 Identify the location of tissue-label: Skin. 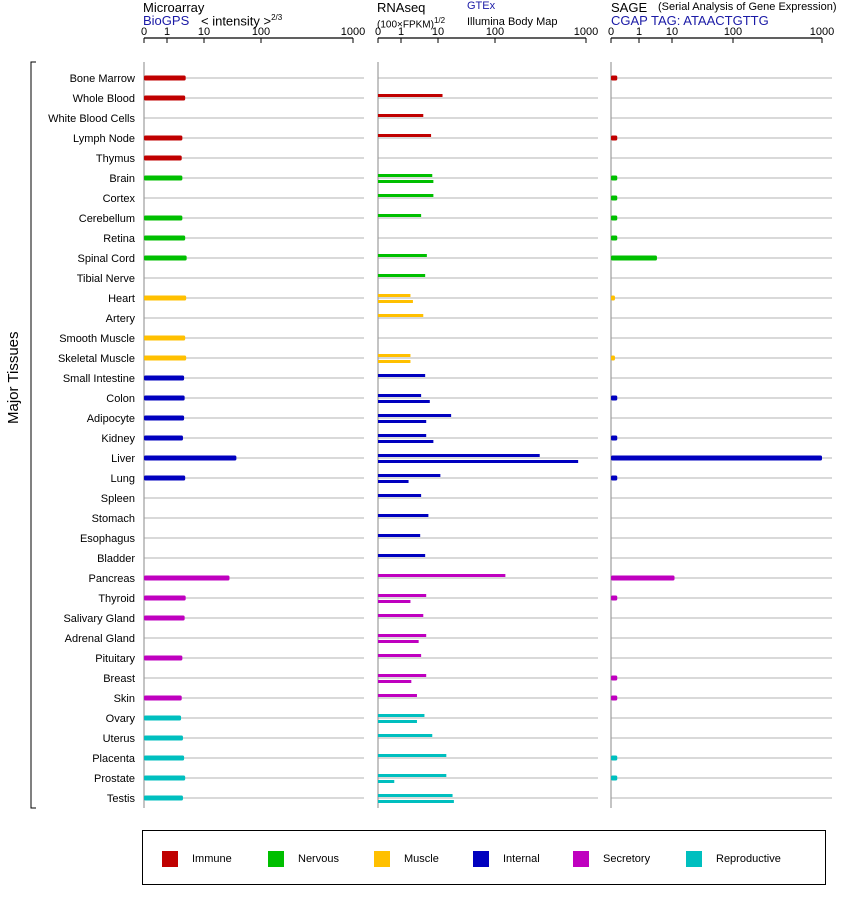
(124, 699).